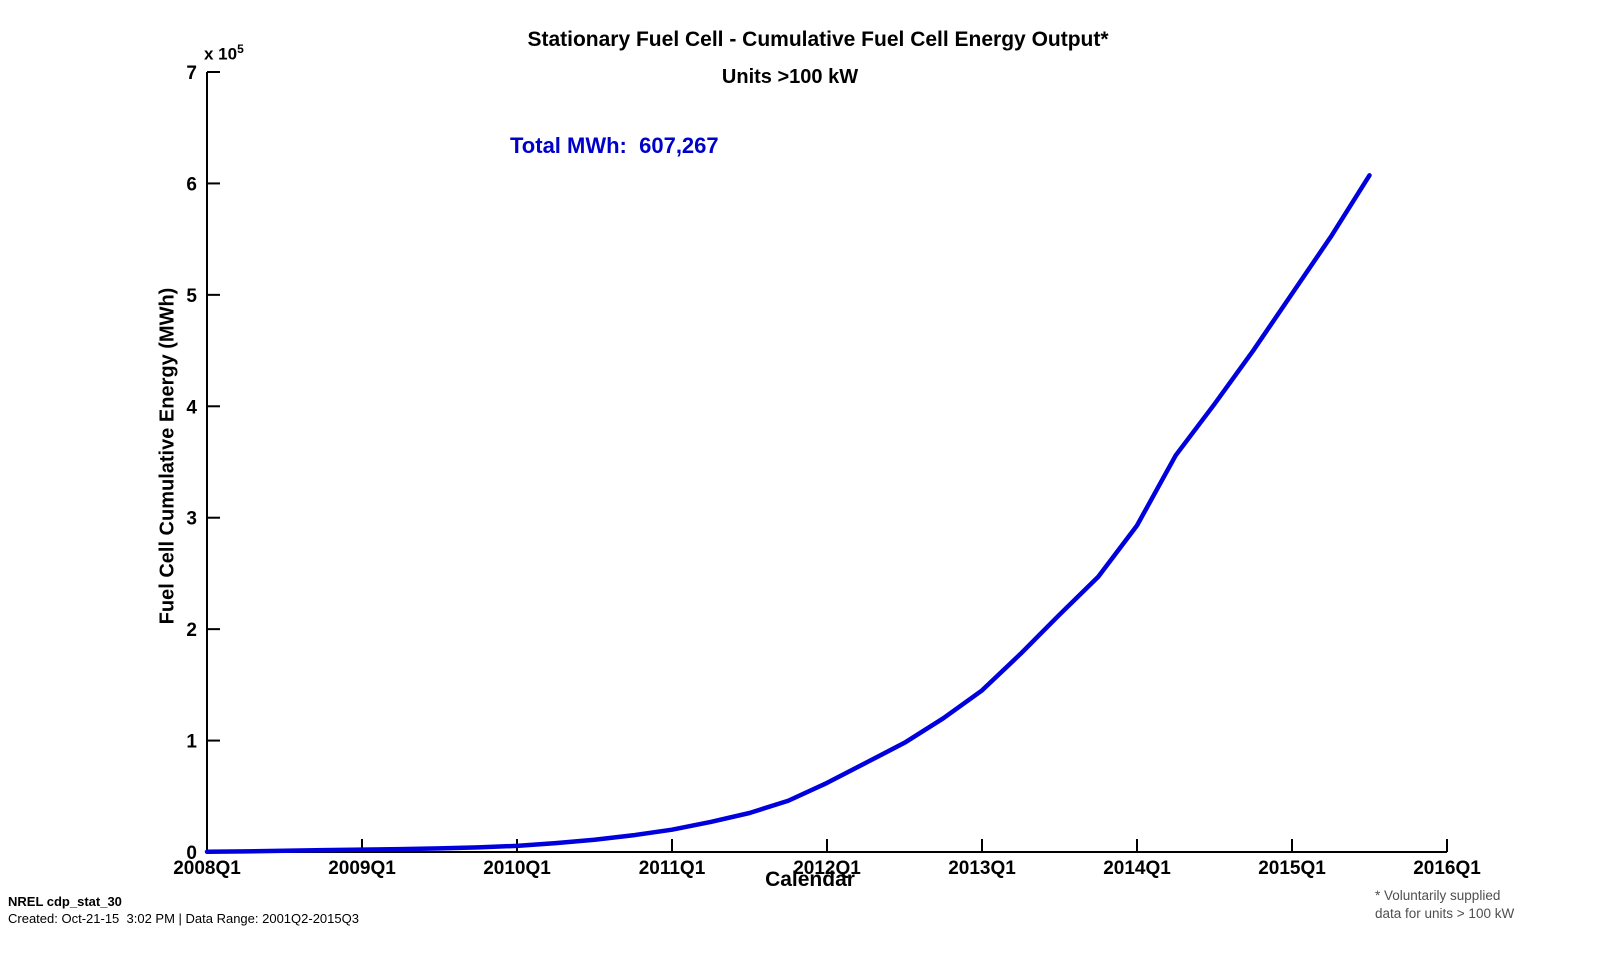  I want to click on x-tick-label: 2016Q1, so click(1447, 868).